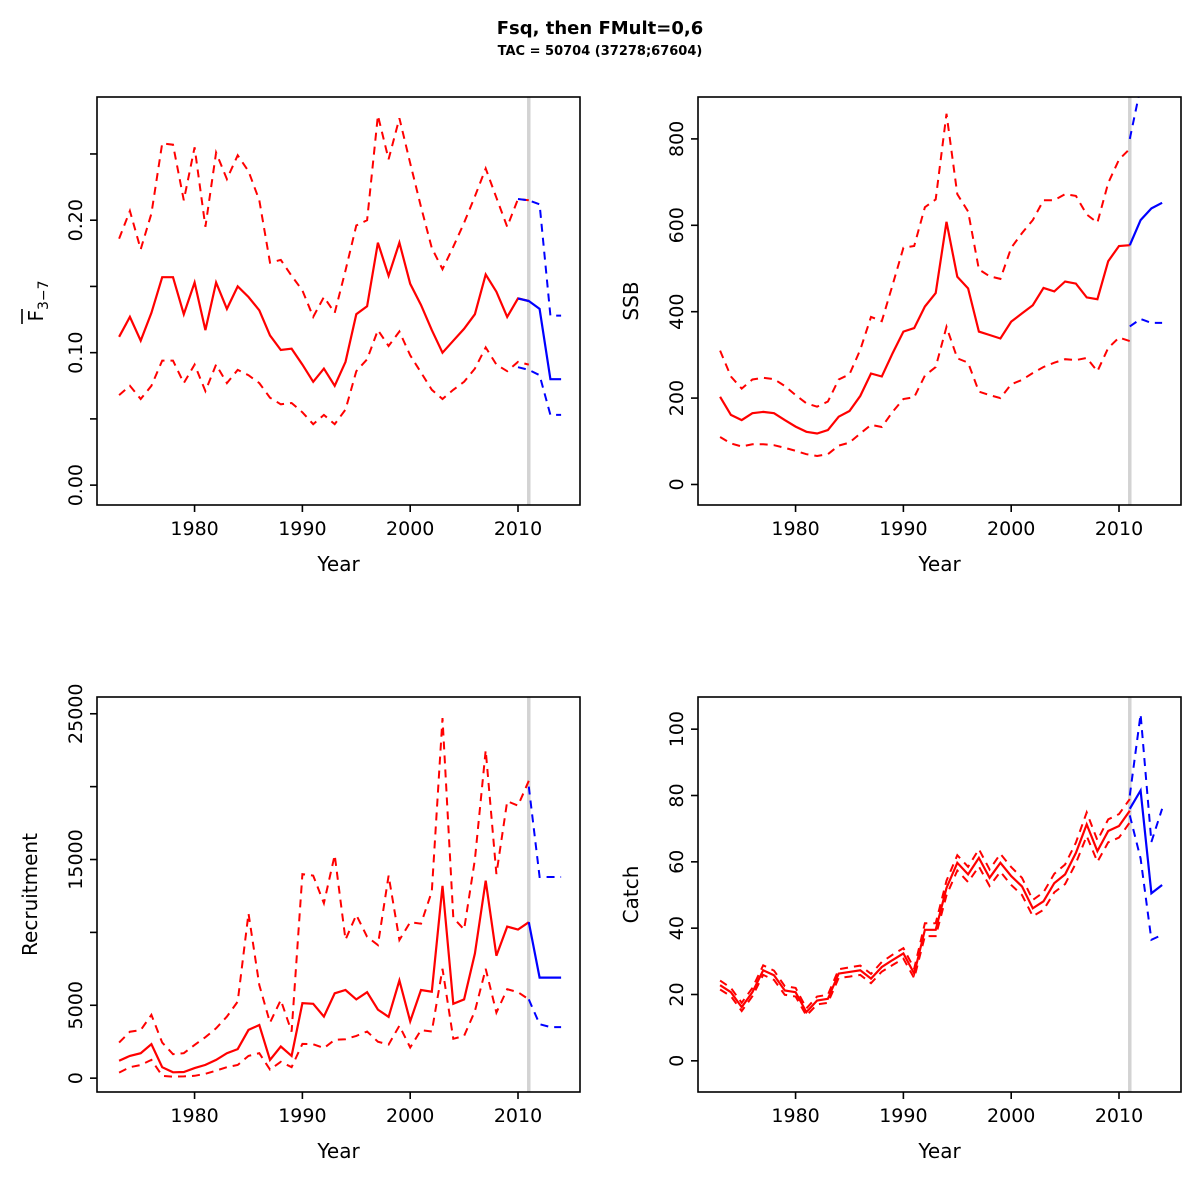  Describe the element at coordinates (324, 313) in the screenshot. I see `fbar-hist-median-line` at that location.